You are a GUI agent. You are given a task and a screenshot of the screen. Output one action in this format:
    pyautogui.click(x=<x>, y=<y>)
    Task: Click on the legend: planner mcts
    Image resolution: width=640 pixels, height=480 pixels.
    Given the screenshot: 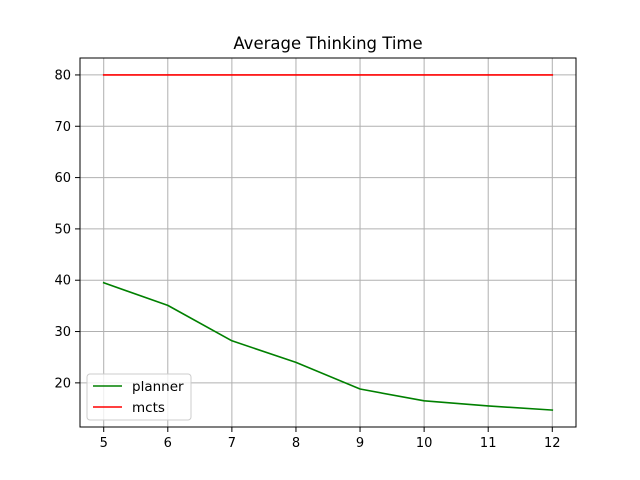 What is the action you would take?
    pyautogui.click(x=139, y=397)
    